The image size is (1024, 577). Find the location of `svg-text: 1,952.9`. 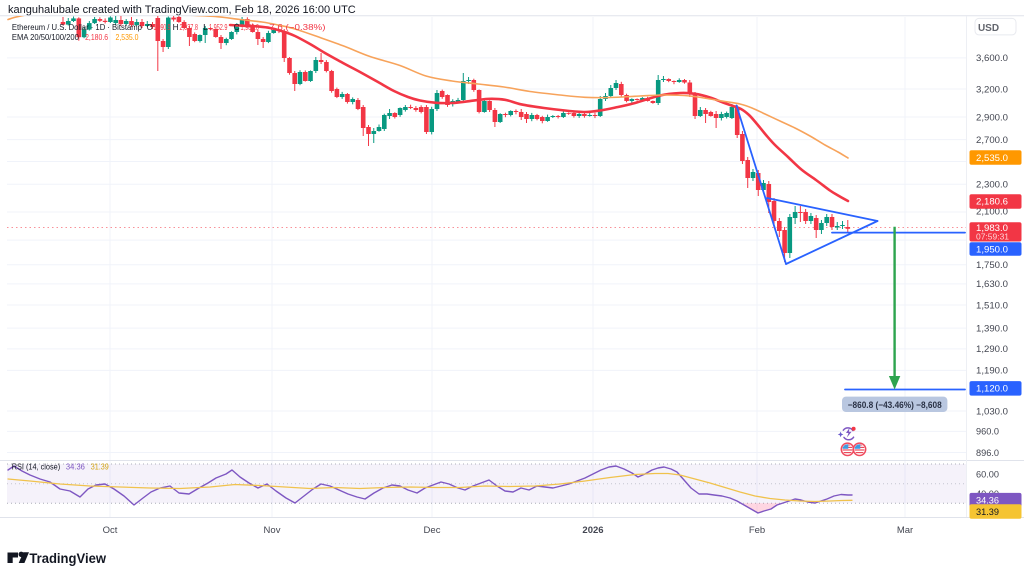

svg-text: 1,952.9 is located at coordinates (218, 27).